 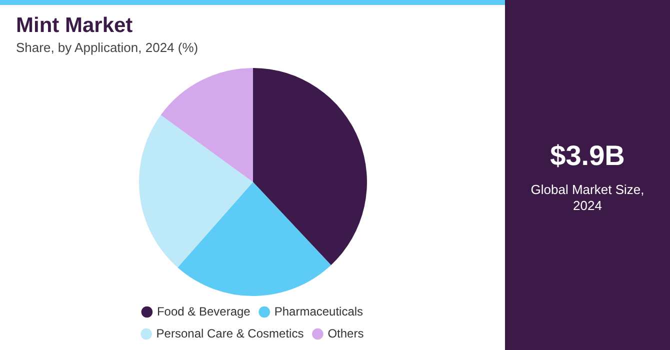 What do you see at coordinates (230, 333) in the screenshot?
I see `legend-label: Personal Care & Cosmetics` at bounding box center [230, 333].